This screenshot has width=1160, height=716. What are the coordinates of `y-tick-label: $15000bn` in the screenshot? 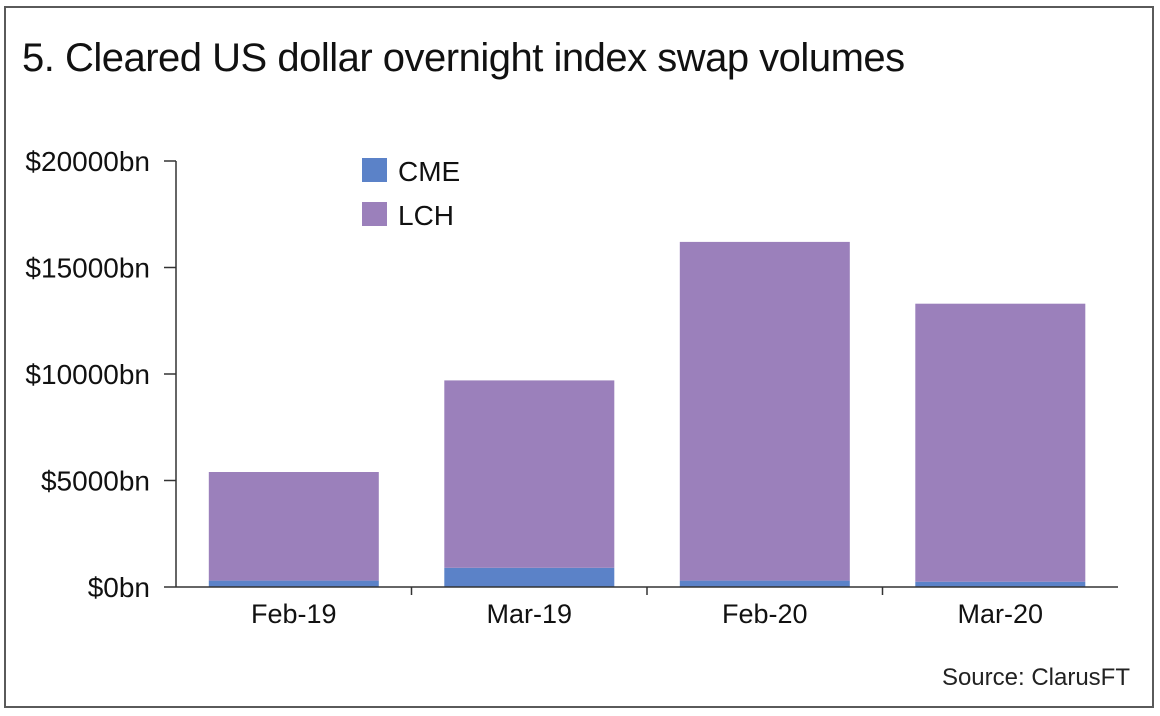 It's located at (87, 268).